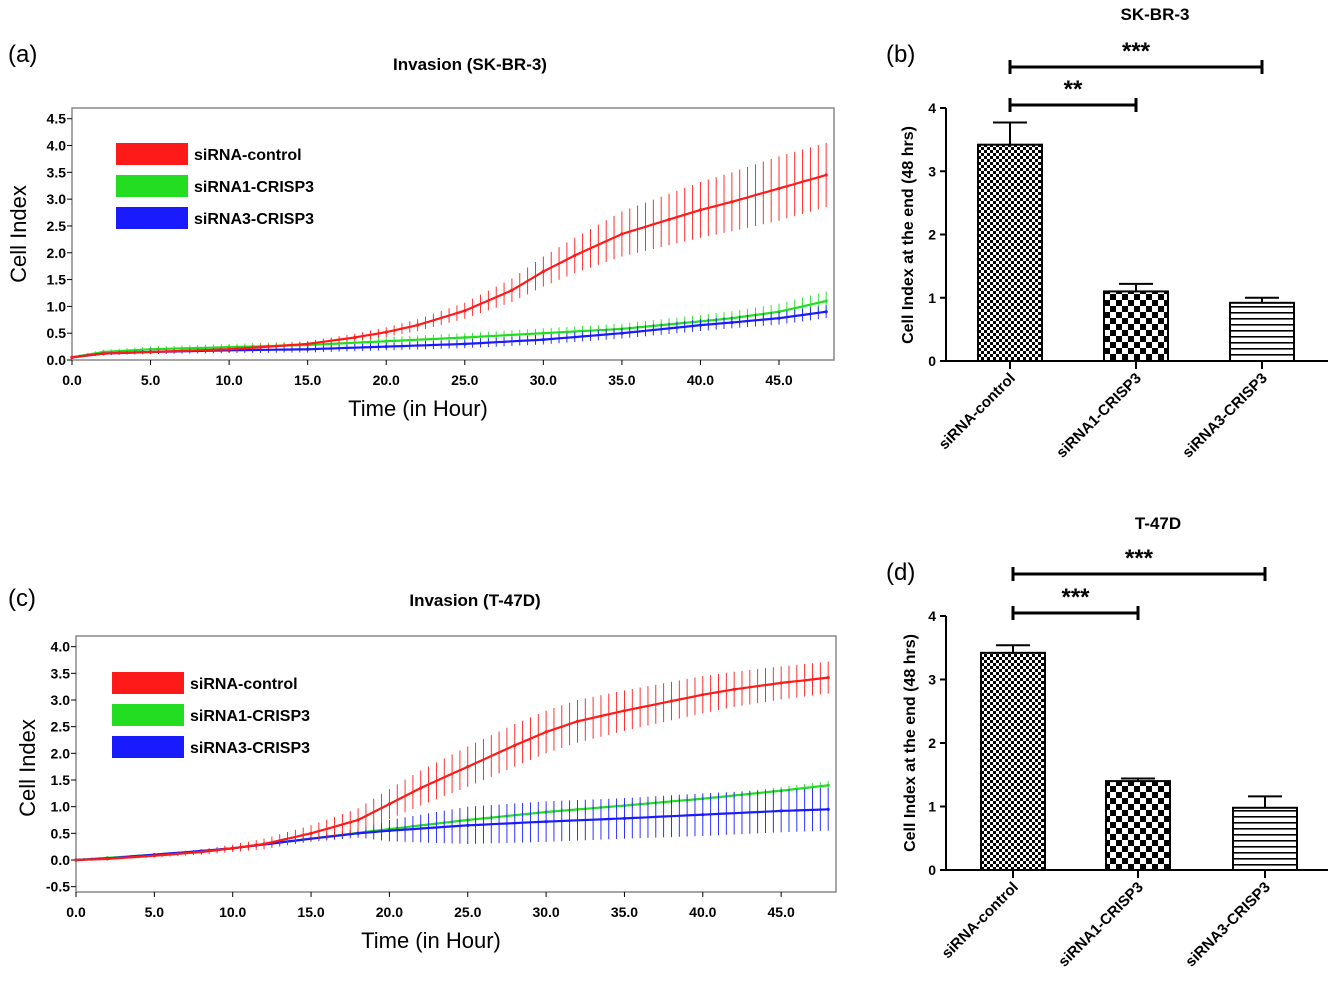  I want to click on legend-label: siRNA1-CRISP3, so click(250, 716).